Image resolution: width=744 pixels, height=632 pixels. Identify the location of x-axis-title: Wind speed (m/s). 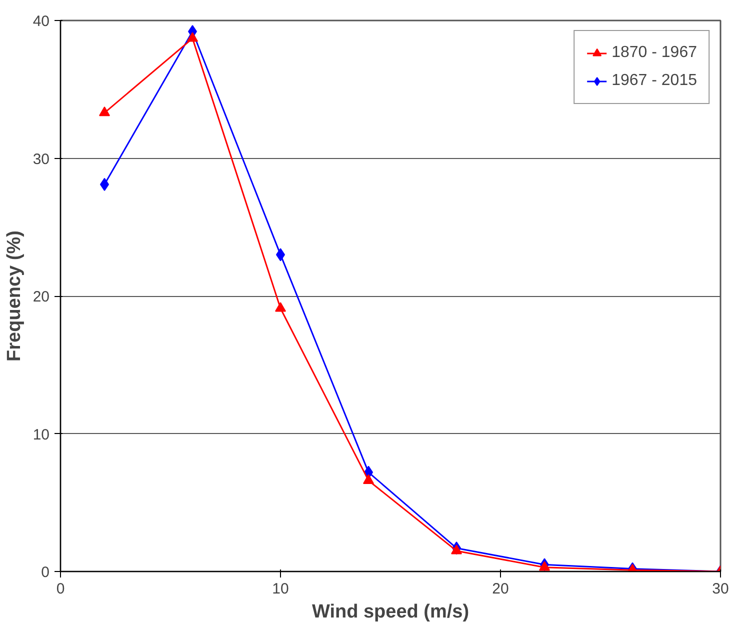
(391, 612).